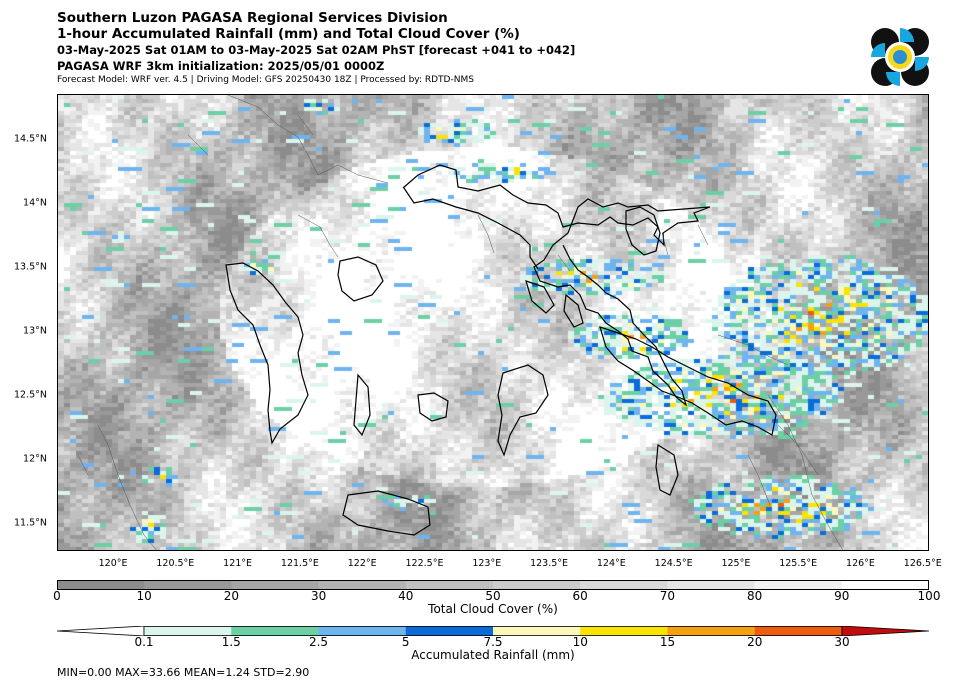 The image size is (955, 692). What do you see at coordinates (362, 405) in the screenshot?
I see `coastline-tablas` at bounding box center [362, 405].